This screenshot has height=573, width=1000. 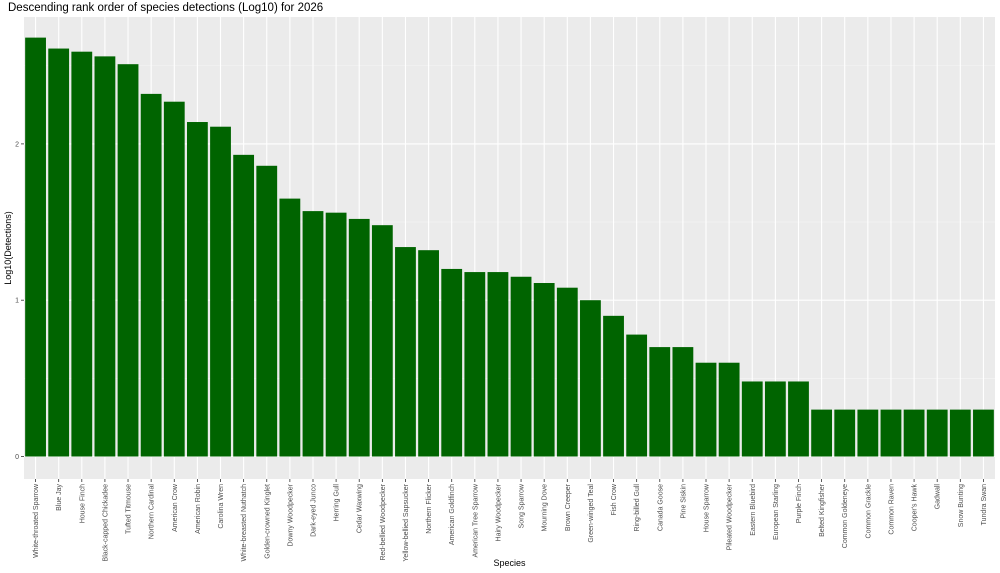 I want to click on x-tick-label: American Goldfinch, so click(x=452, y=514).